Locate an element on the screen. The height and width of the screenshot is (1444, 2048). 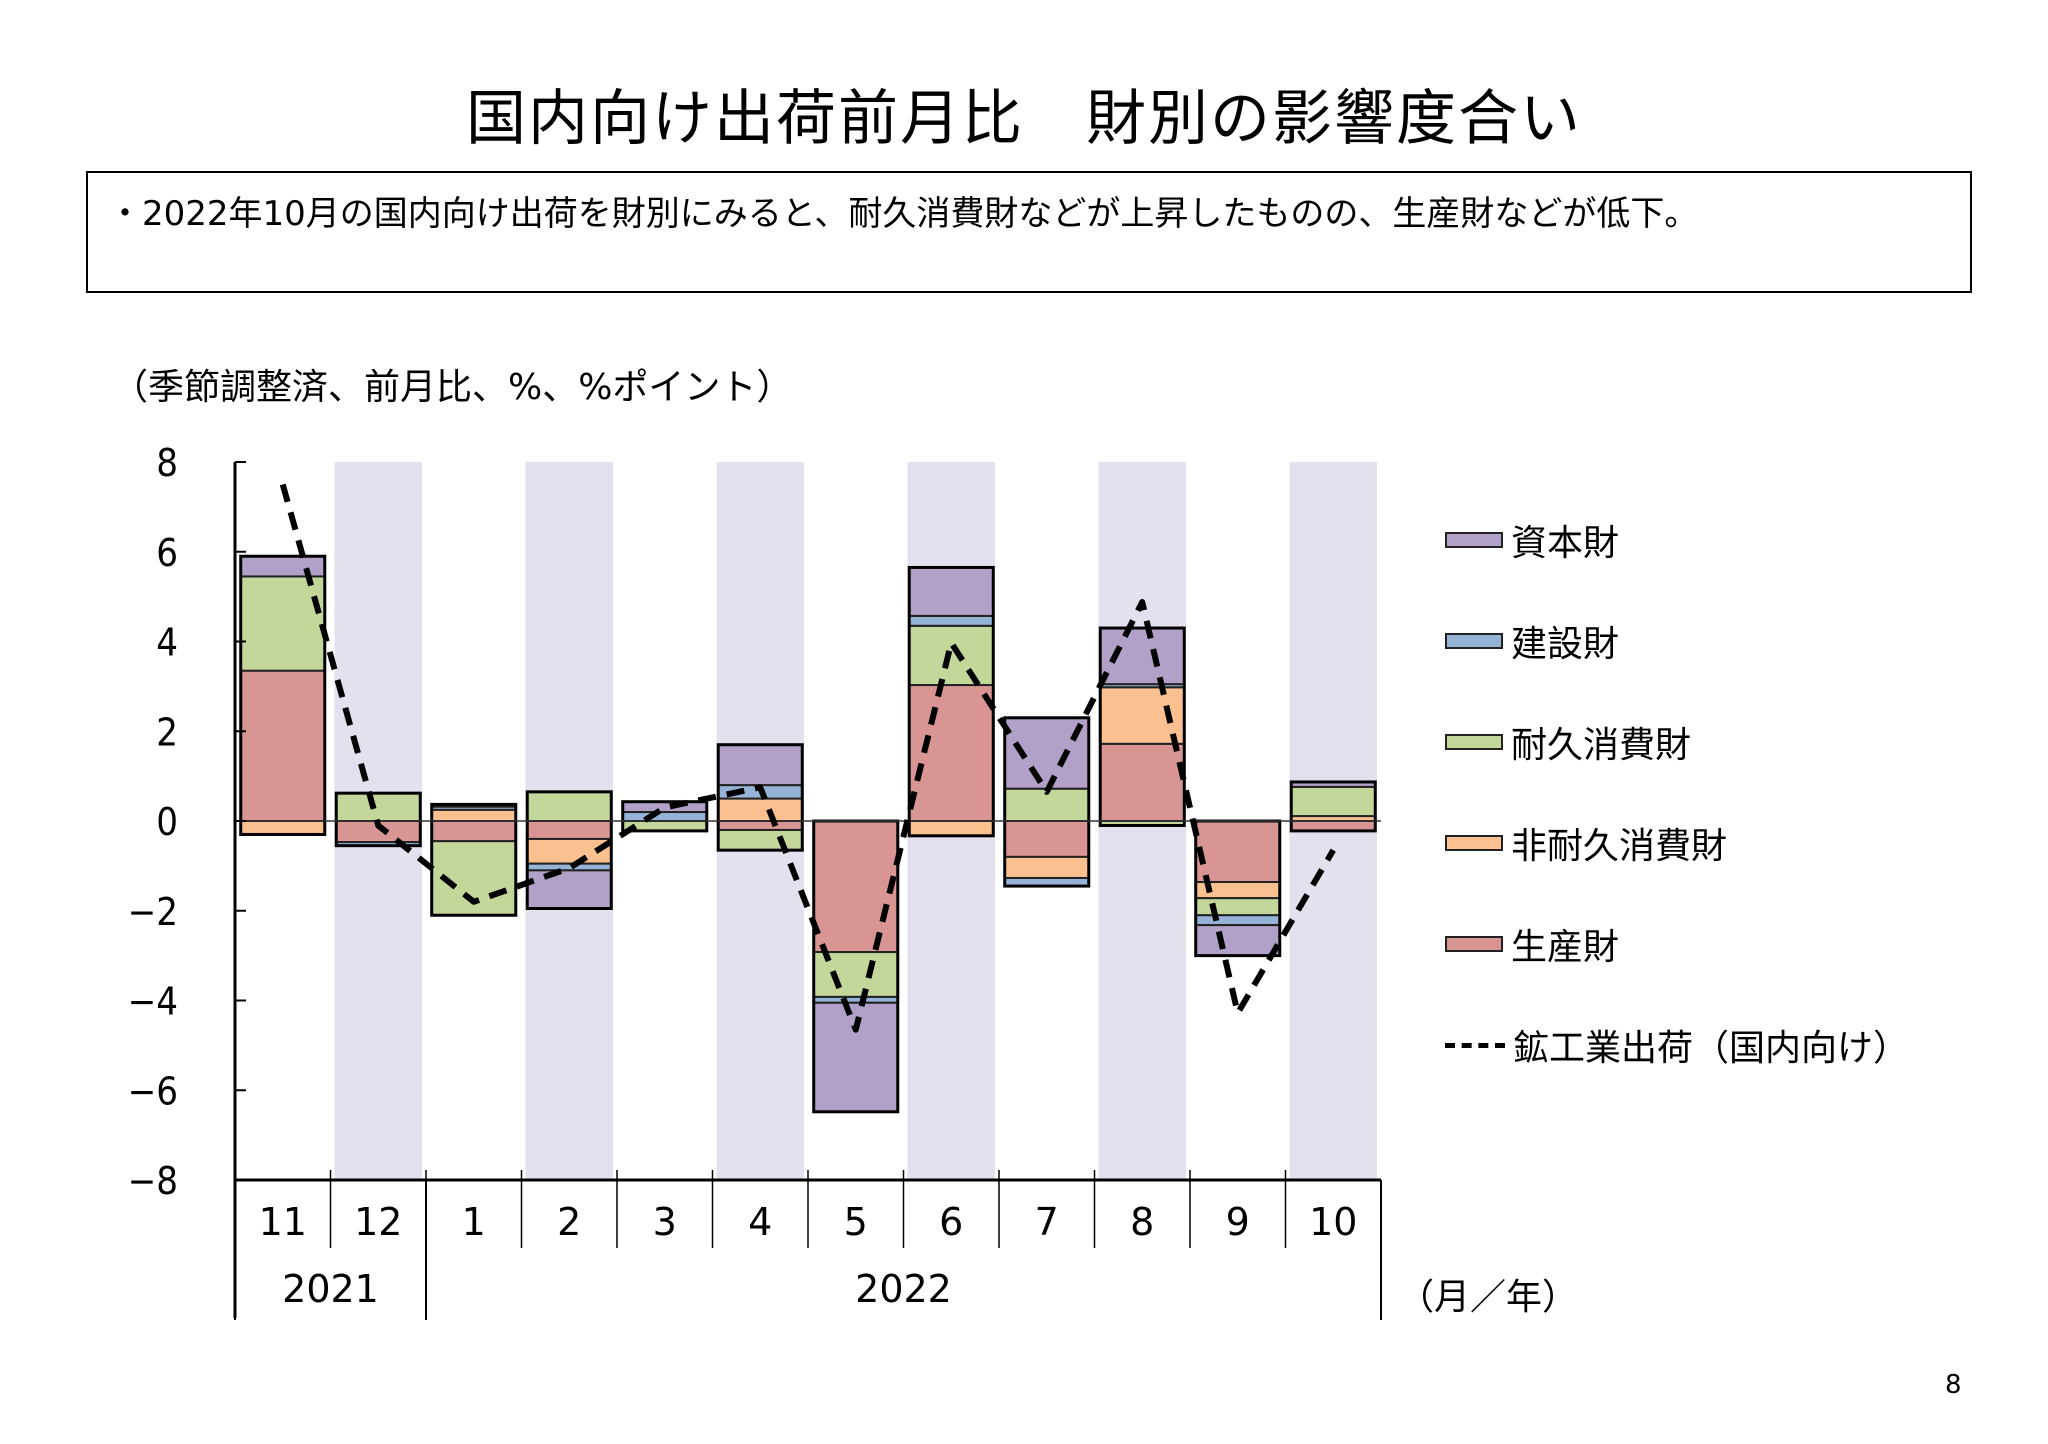
legend-item: 非耐久消費財 is located at coordinates (1586, 843).